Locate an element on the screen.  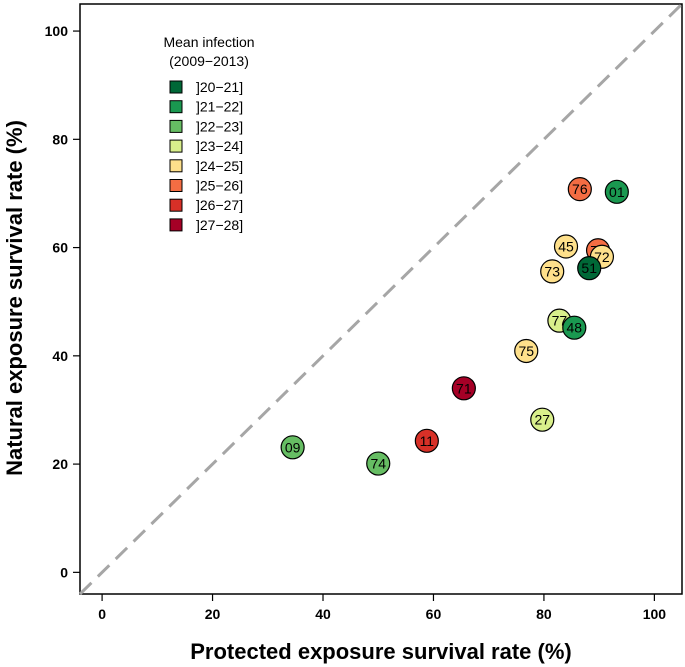
legend-entry: ]27−28] is located at coordinates (206, 225).